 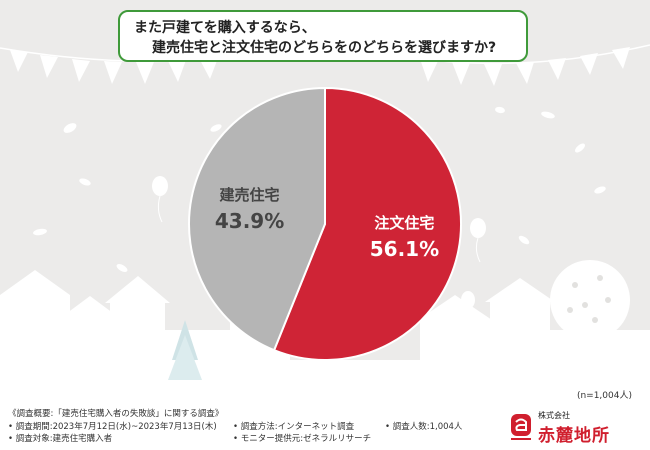 I want to click on pie-slice-value-0: 56.1%, so click(x=404, y=249).